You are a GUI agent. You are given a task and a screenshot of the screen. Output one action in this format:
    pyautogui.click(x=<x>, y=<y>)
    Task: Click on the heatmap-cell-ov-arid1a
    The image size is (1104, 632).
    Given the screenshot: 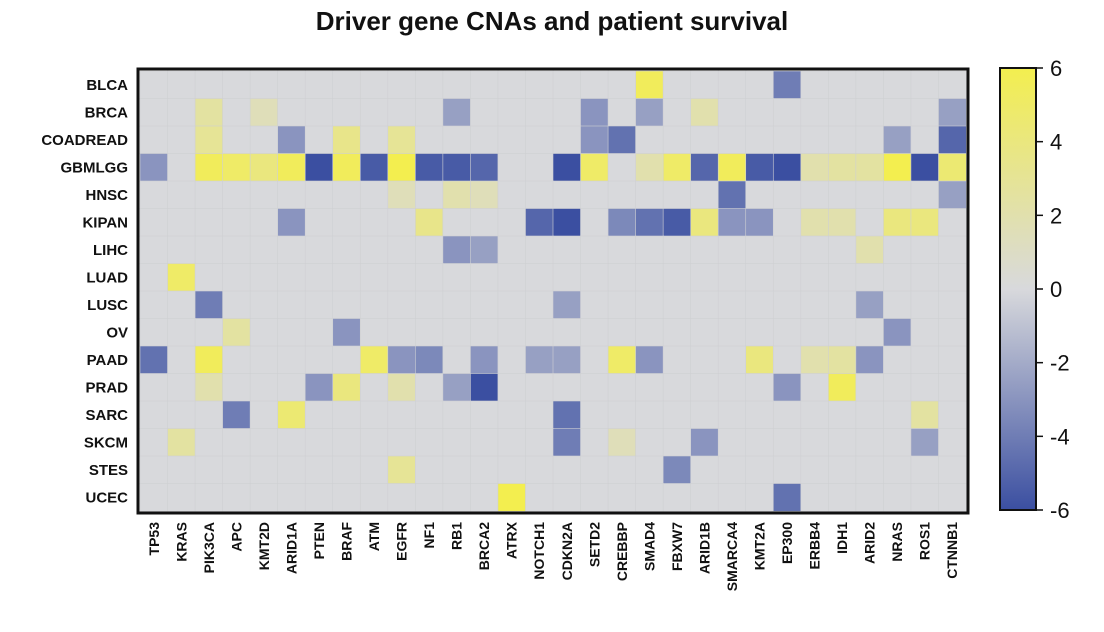 What is the action you would take?
    pyautogui.click(x=291, y=332)
    